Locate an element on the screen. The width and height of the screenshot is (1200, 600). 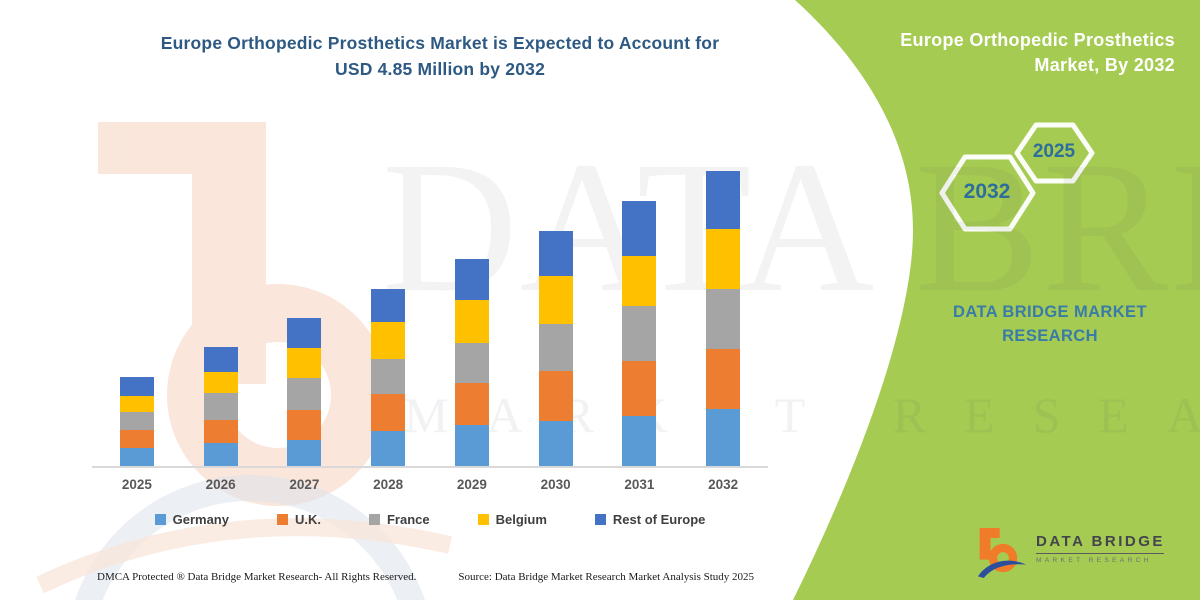
bar-slot-2027 is located at coordinates (305, 392).